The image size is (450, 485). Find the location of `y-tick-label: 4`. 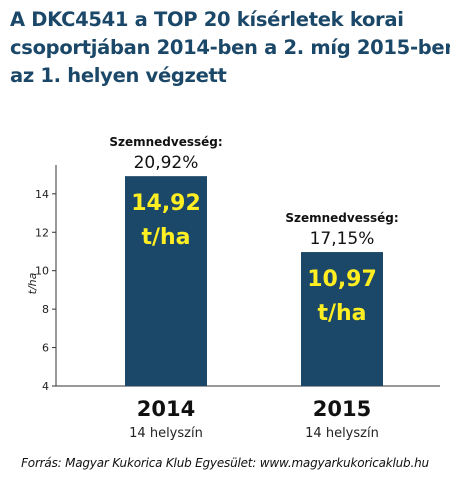

y-tick-label: 4 is located at coordinates (45, 386).